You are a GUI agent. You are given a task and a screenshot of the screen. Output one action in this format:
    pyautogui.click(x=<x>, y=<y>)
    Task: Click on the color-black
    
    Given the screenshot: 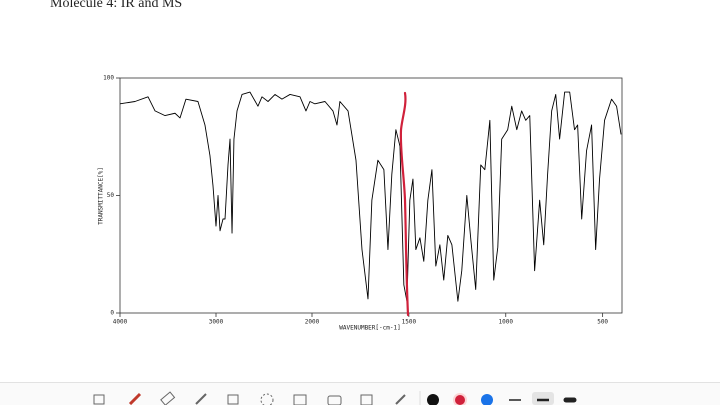 What is the action you would take?
    pyautogui.click(x=433, y=400)
    